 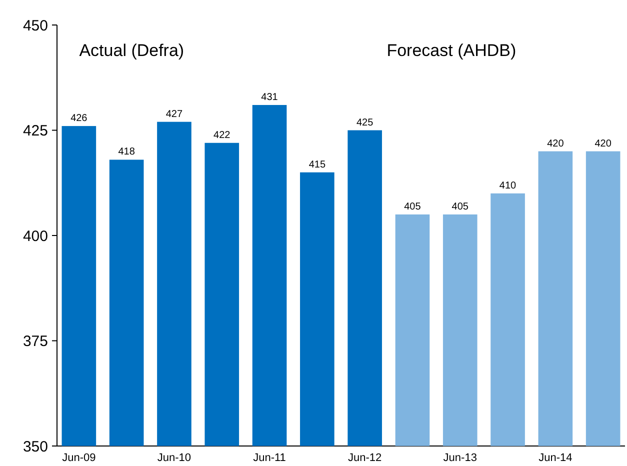 What do you see at coordinates (555, 458) in the screenshot?
I see `x-tick-label: Jun-14` at bounding box center [555, 458].